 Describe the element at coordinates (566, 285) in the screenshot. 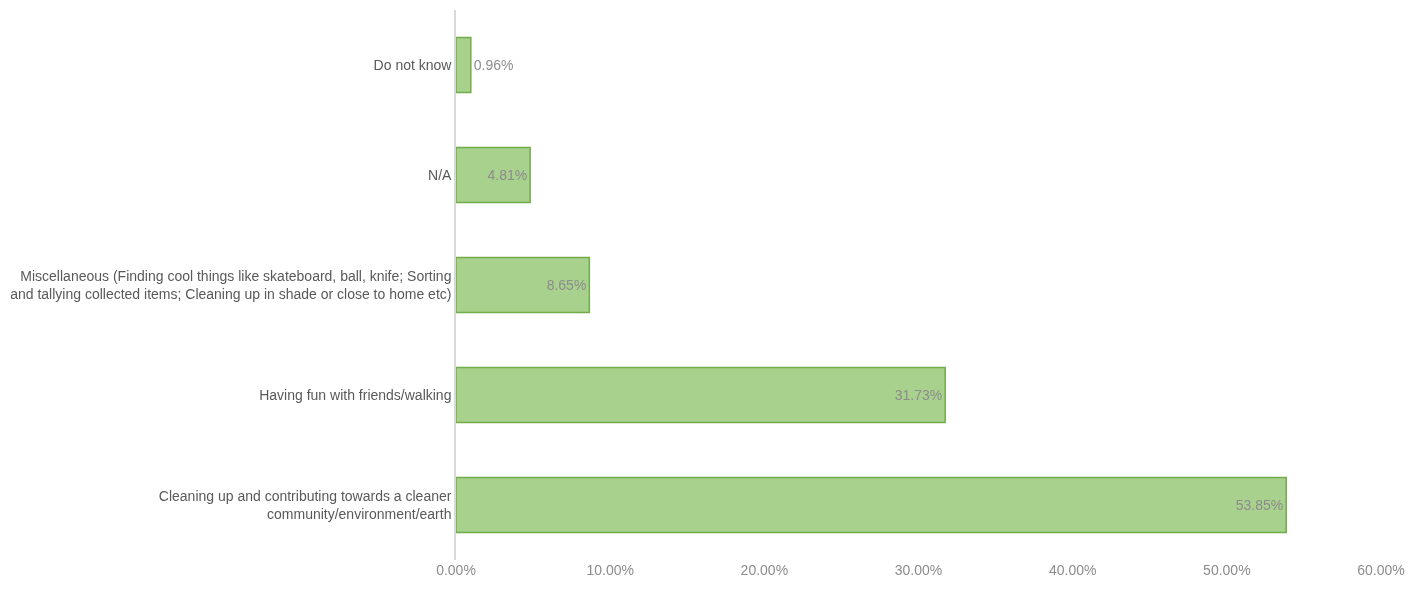

I see `data-label: 8.65%` at that location.